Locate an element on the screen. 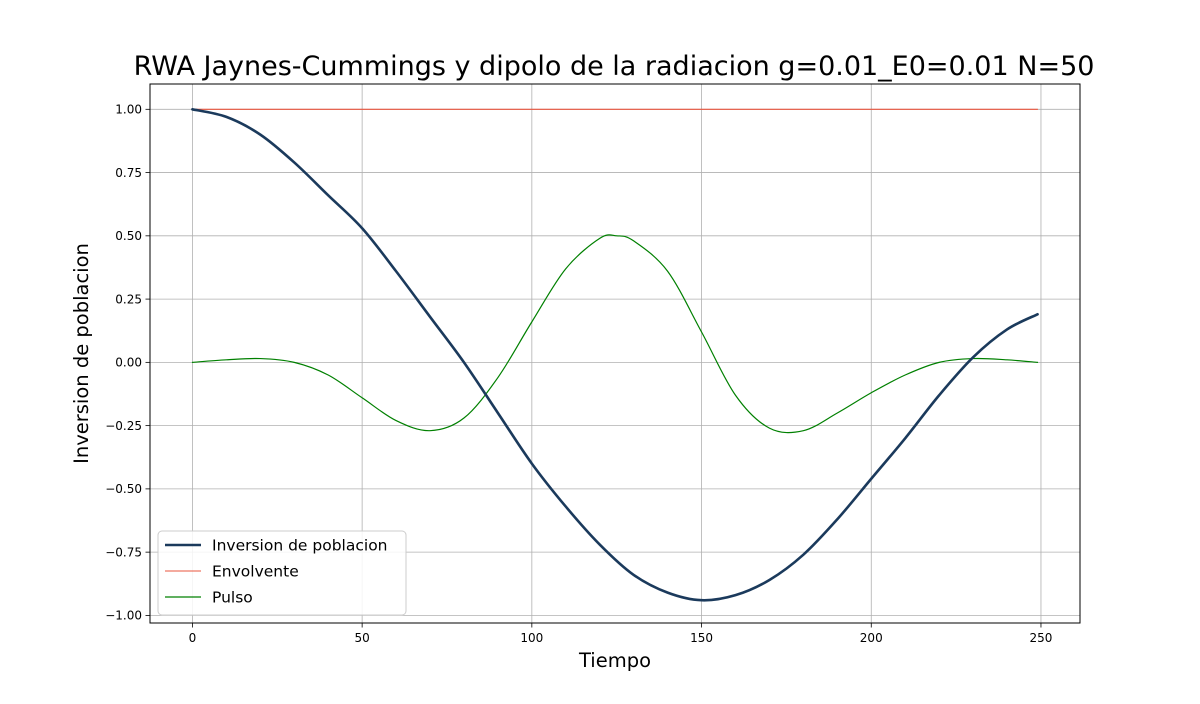 The height and width of the screenshot is (704, 1200). y-tick-label: −0.50 is located at coordinates (123, 489).